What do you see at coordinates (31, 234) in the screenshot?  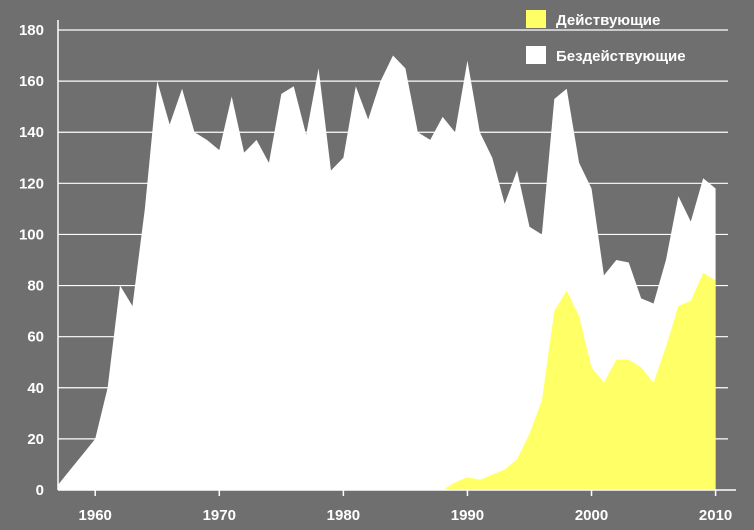 I see `y-tick-label-100: 100` at bounding box center [31, 234].